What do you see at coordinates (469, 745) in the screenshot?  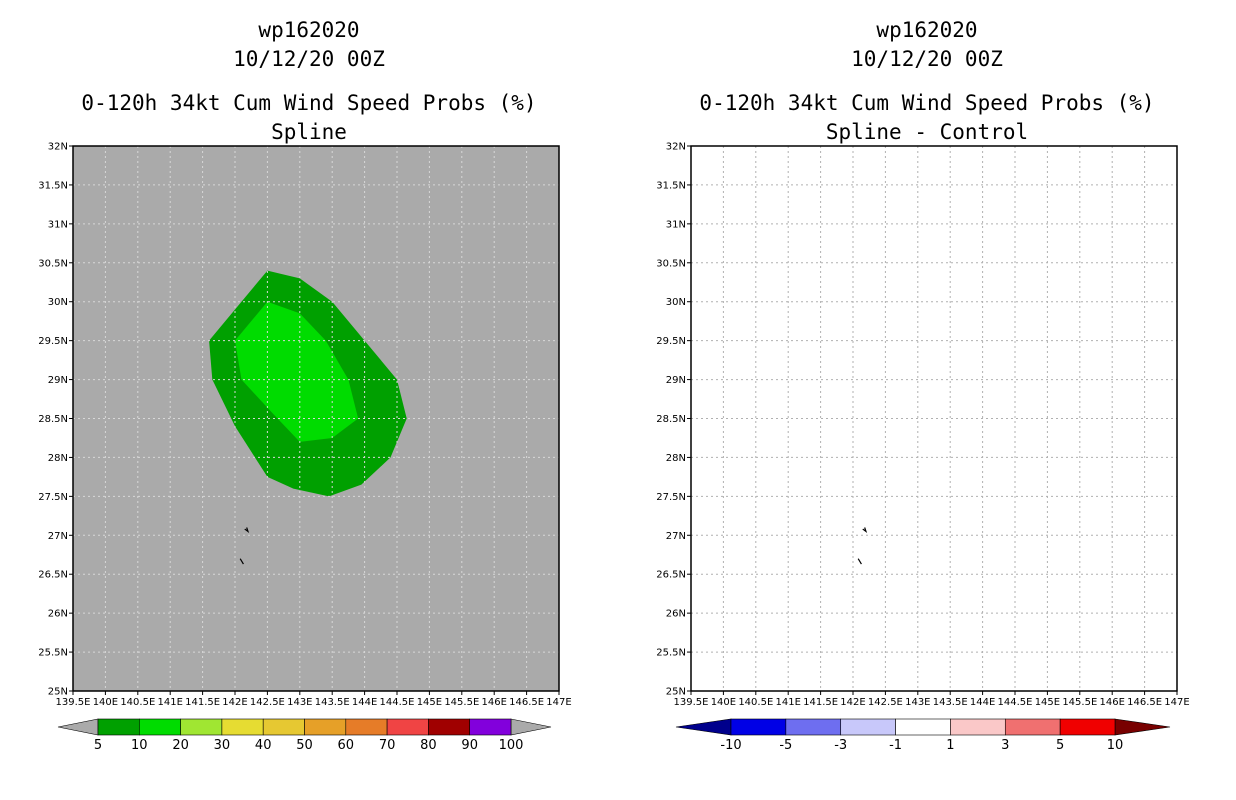 I see `colorbar-label: 90` at bounding box center [469, 745].